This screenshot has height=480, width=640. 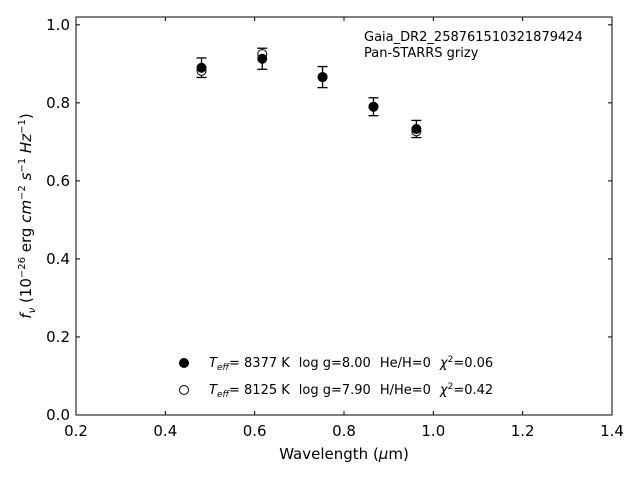 I want to click on annotation-survey: Pan-STARRS grizy, so click(x=421, y=53).